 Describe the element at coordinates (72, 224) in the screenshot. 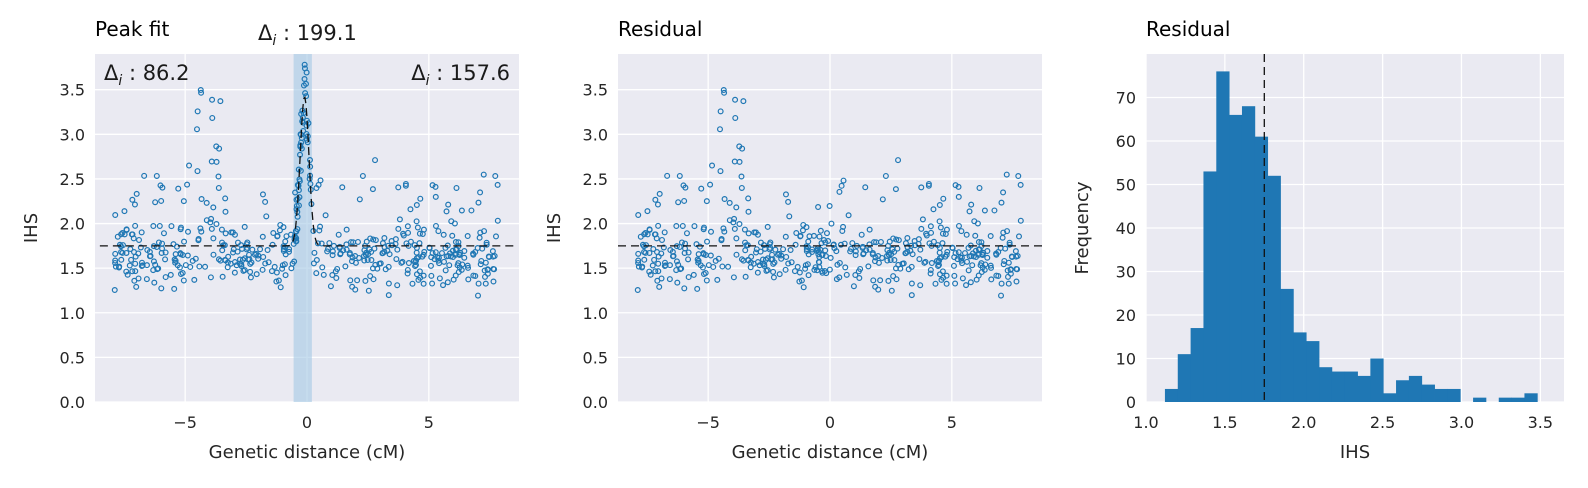

I see `y-tick-label: 2.0` at that location.